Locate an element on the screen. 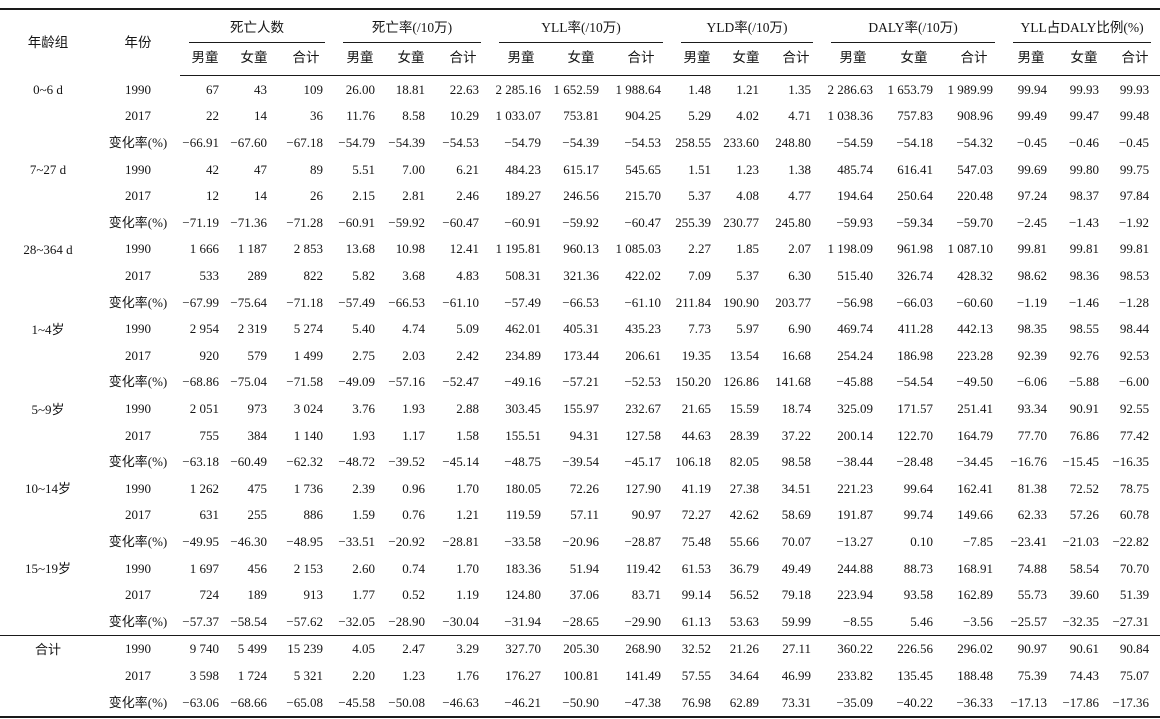  value-cell: 456 is located at coordinates (257, 568).